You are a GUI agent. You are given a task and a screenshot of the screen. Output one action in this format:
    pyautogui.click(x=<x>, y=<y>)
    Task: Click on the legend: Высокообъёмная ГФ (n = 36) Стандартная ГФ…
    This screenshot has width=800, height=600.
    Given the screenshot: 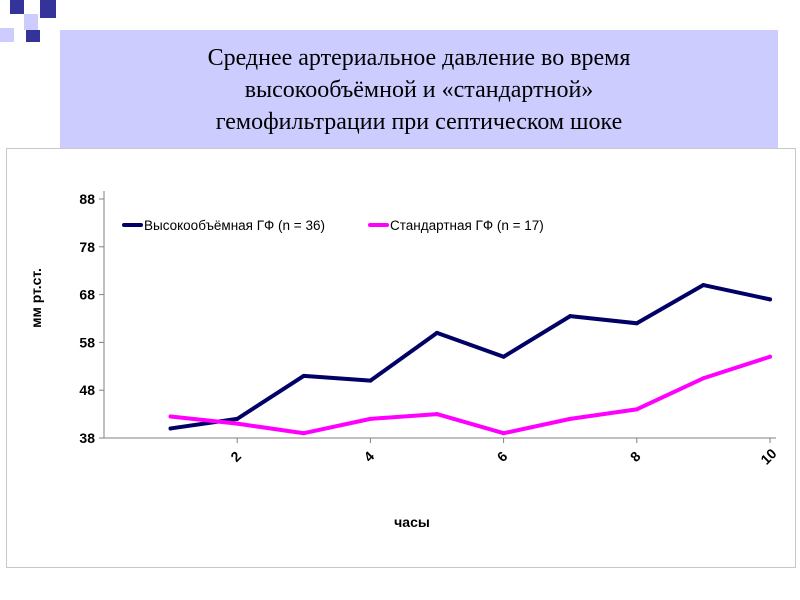 What is the action you would take?
    pyautogui.click(x=333, y=225)
    